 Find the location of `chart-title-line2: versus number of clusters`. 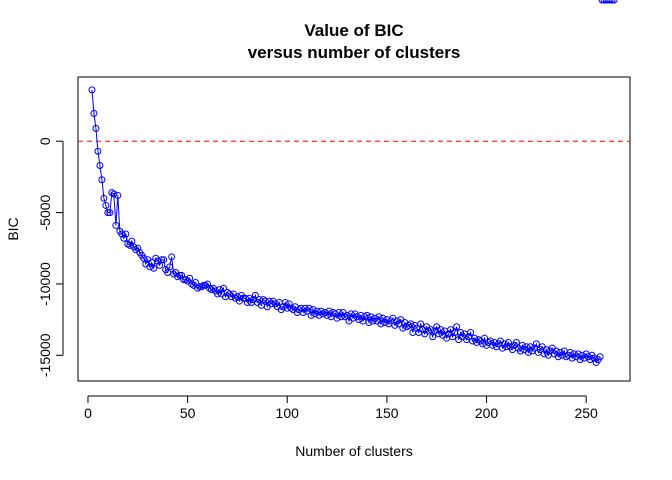

chart-title-line2: versus number of clusters is located at coordinates (354, 52).